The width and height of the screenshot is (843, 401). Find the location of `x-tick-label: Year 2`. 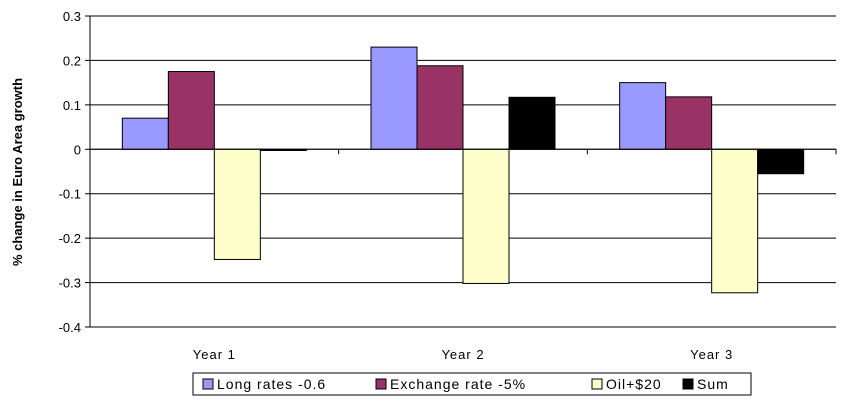

x-tick-label: Year 2 is located at coordinates (462, 354).